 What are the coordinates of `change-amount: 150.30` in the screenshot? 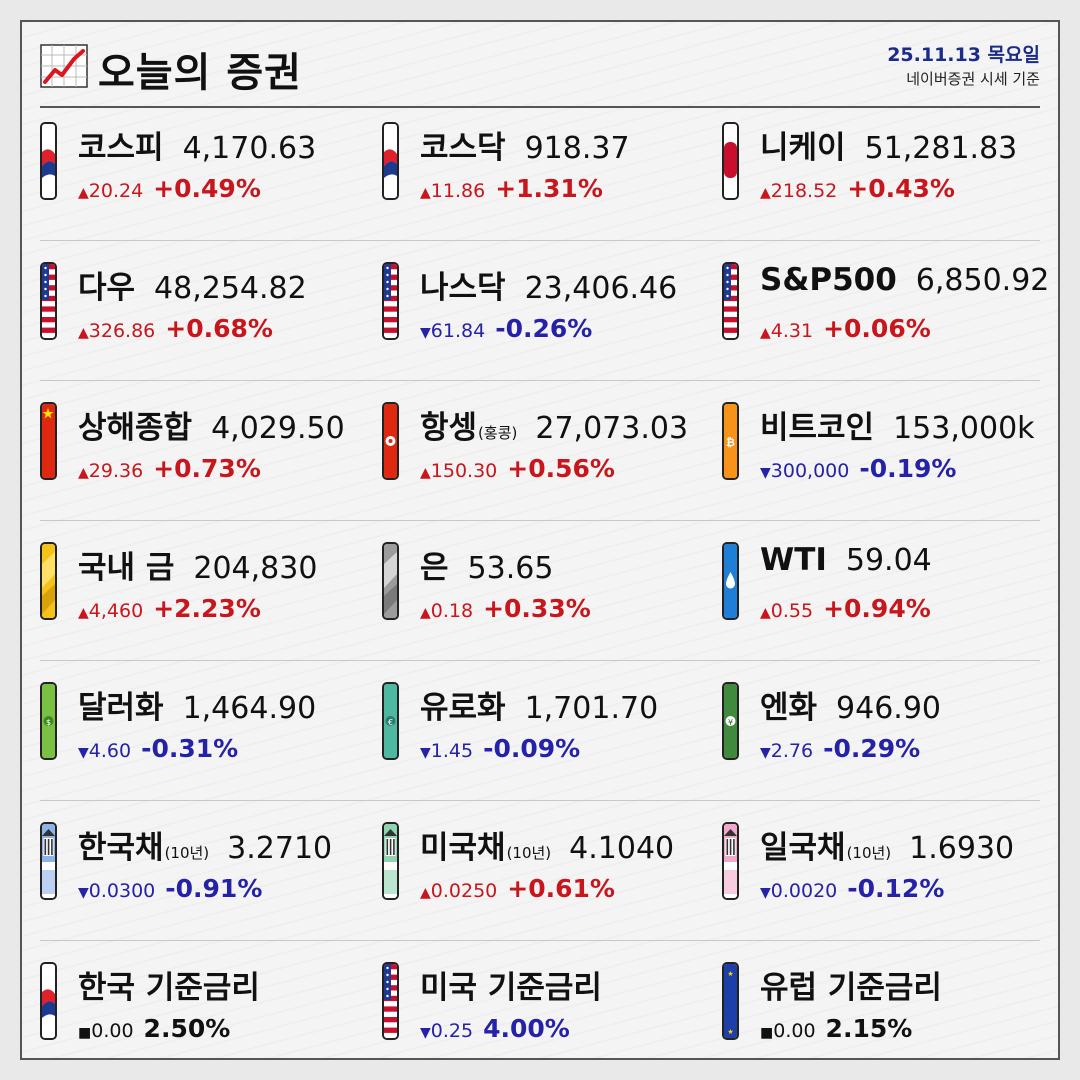 It's located at (464, 471).